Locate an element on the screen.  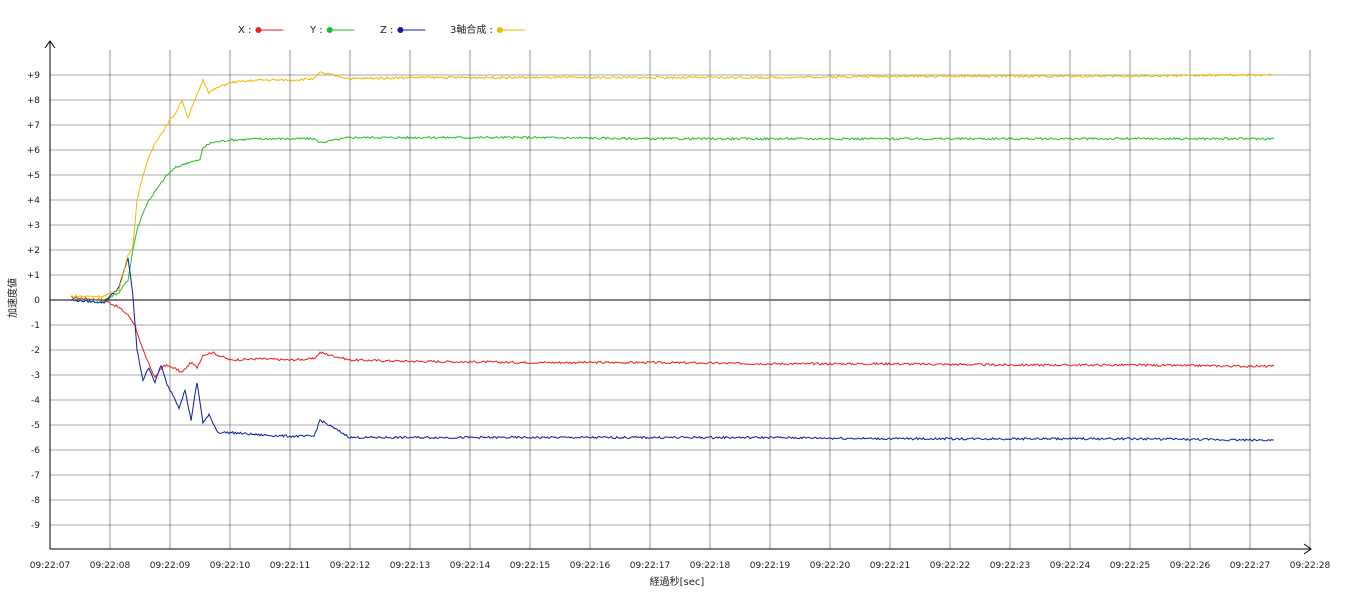
x-tick-label: 09:22:20 is located at coordinates (830, 566).